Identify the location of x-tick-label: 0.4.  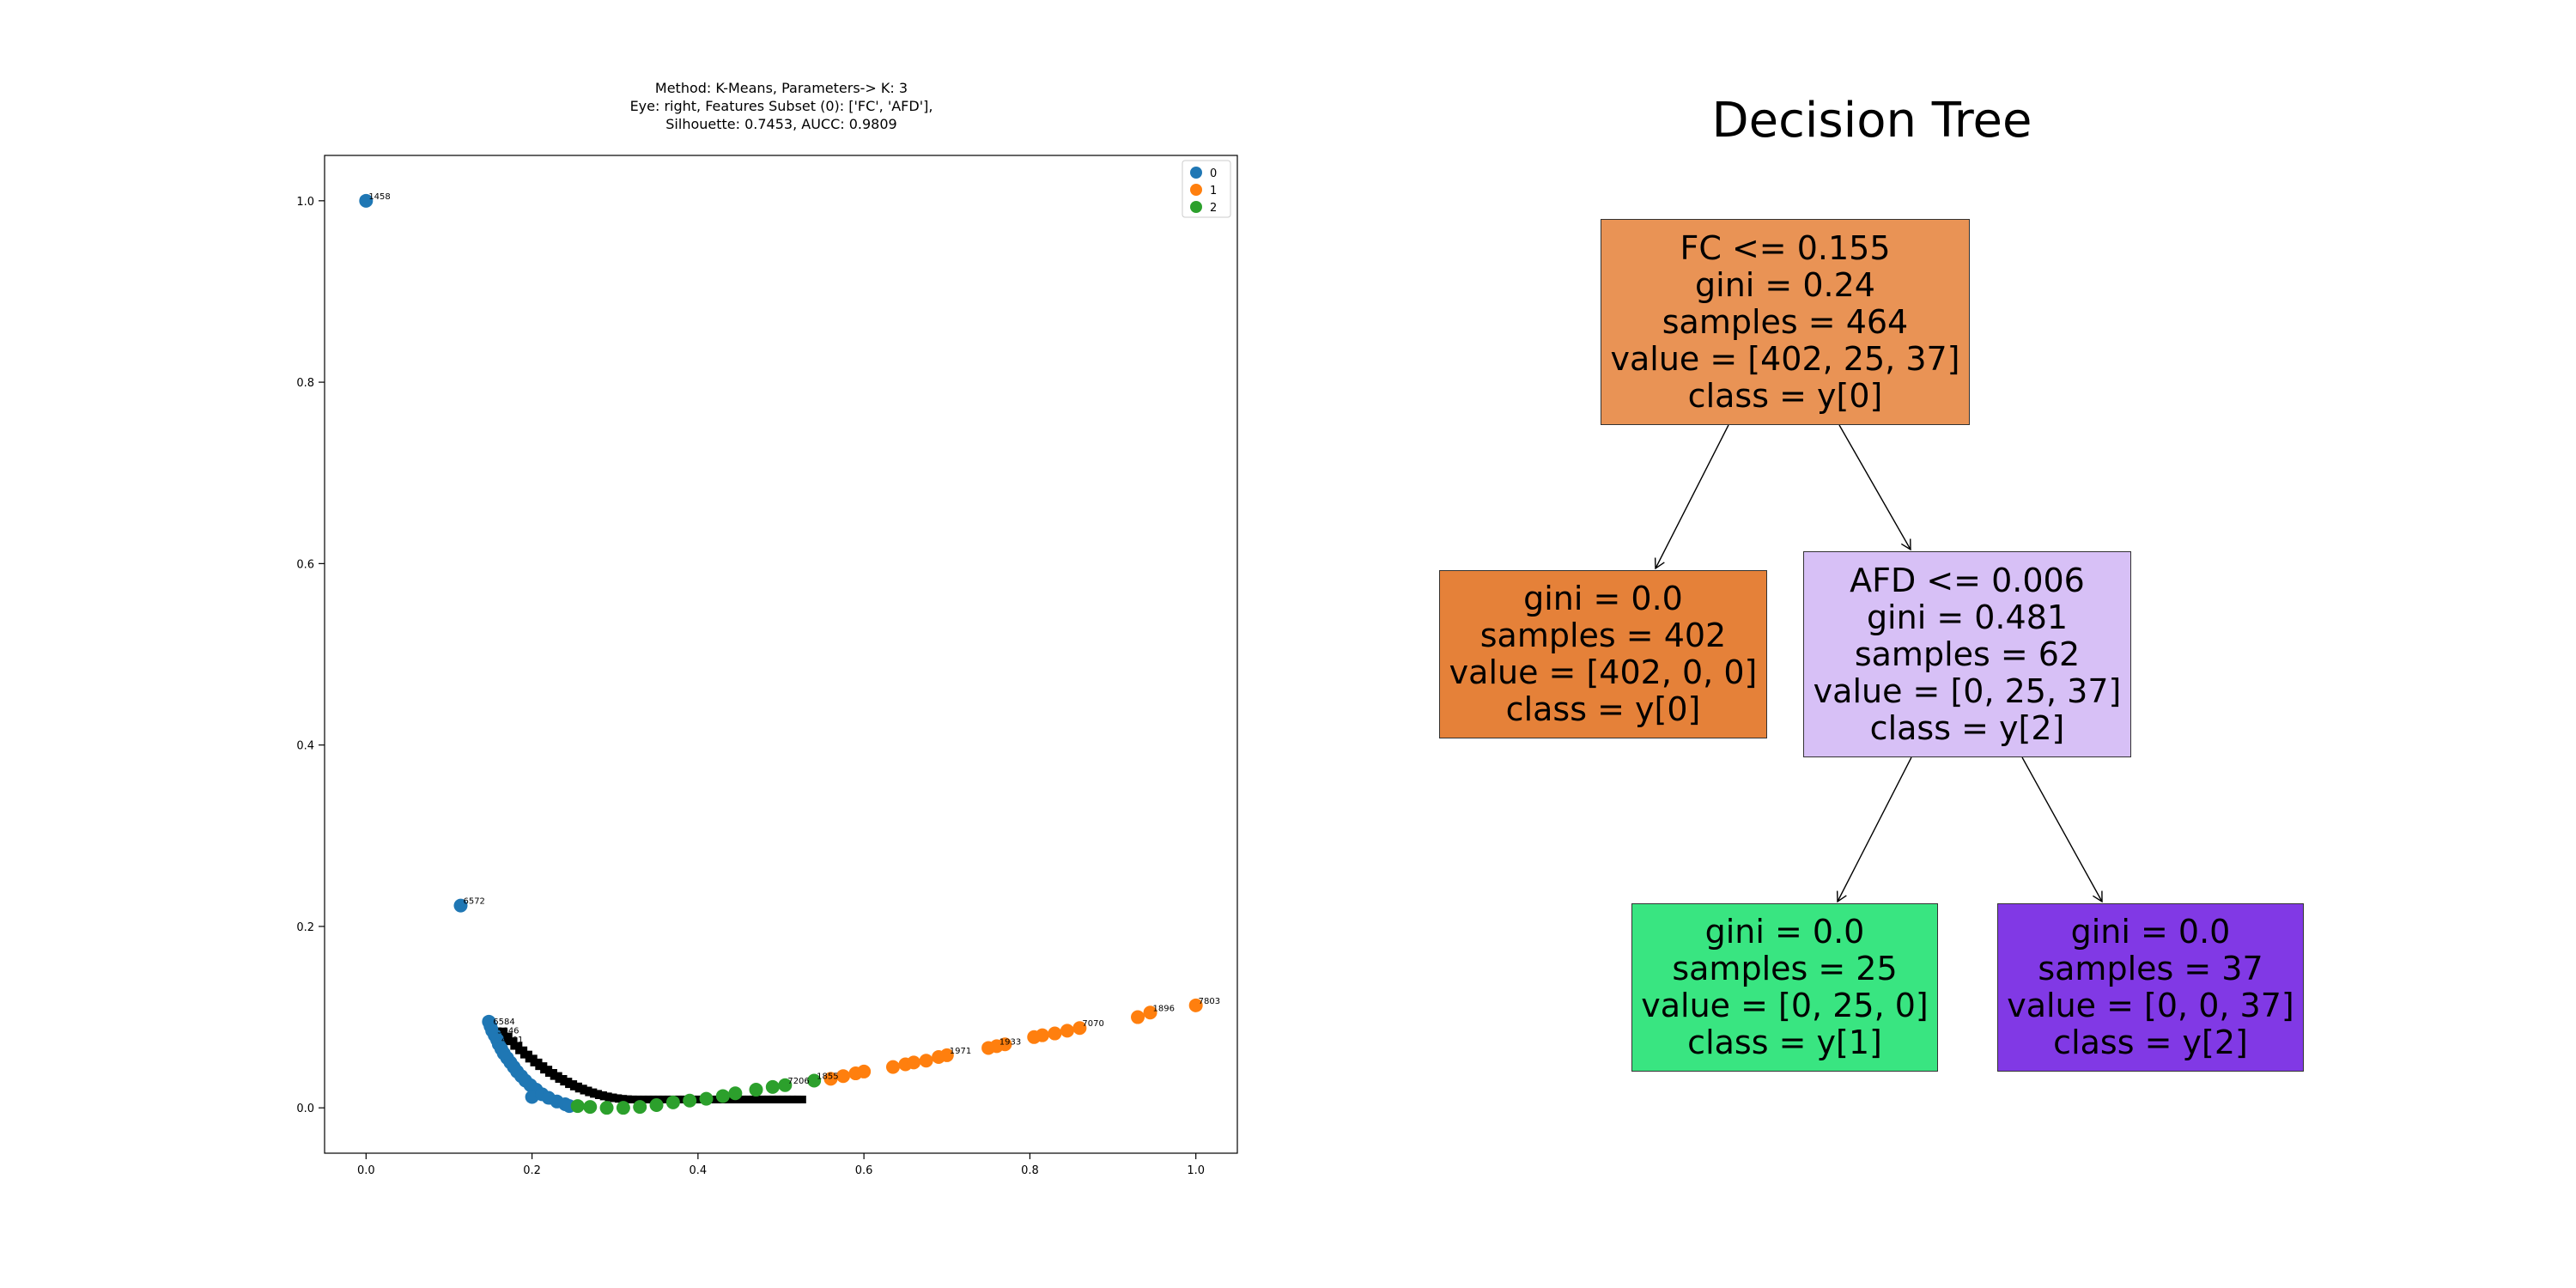
(699, 1170).